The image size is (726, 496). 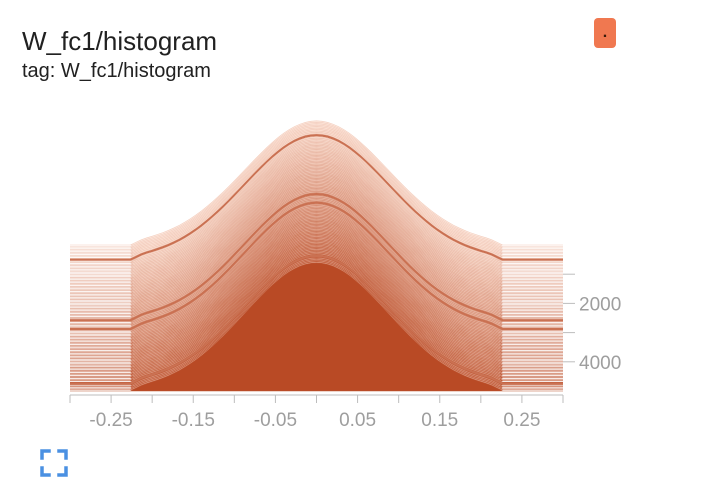 What do you see at coordinates (193, 420) in the screenshot?
I see `x-tick-label: -0.15` at bounding box center [193, 420].